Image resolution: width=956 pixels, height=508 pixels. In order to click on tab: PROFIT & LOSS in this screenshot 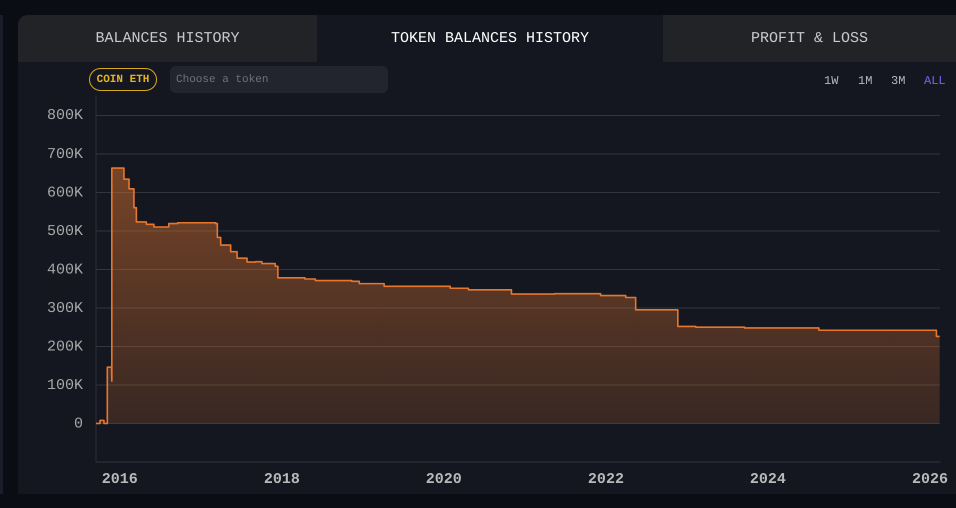, I will do `click(809, 38)`.